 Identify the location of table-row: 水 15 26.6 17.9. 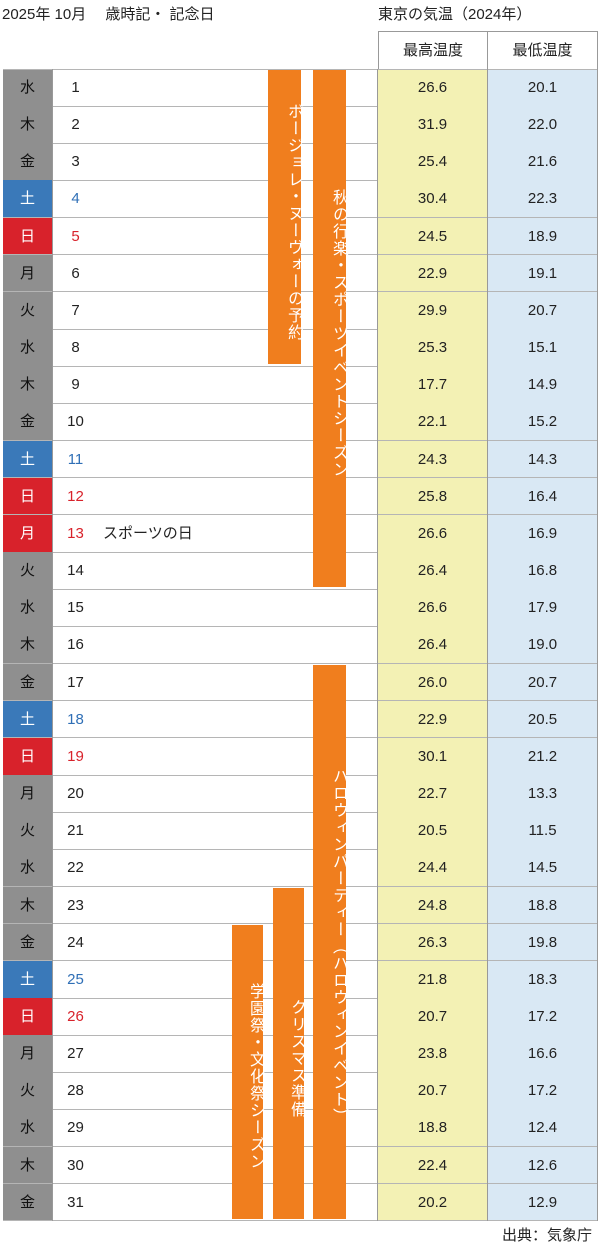
(299, 608).